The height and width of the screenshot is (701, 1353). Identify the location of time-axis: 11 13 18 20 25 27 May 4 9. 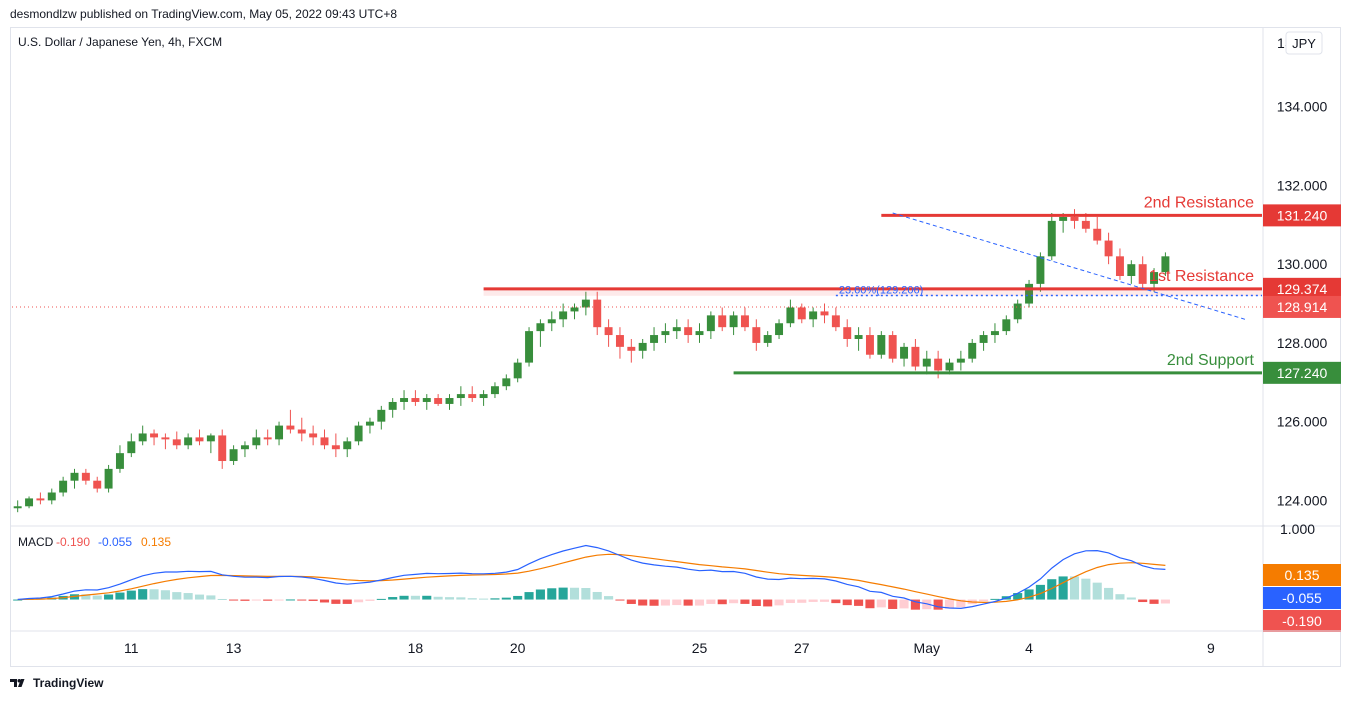
(675, 643).